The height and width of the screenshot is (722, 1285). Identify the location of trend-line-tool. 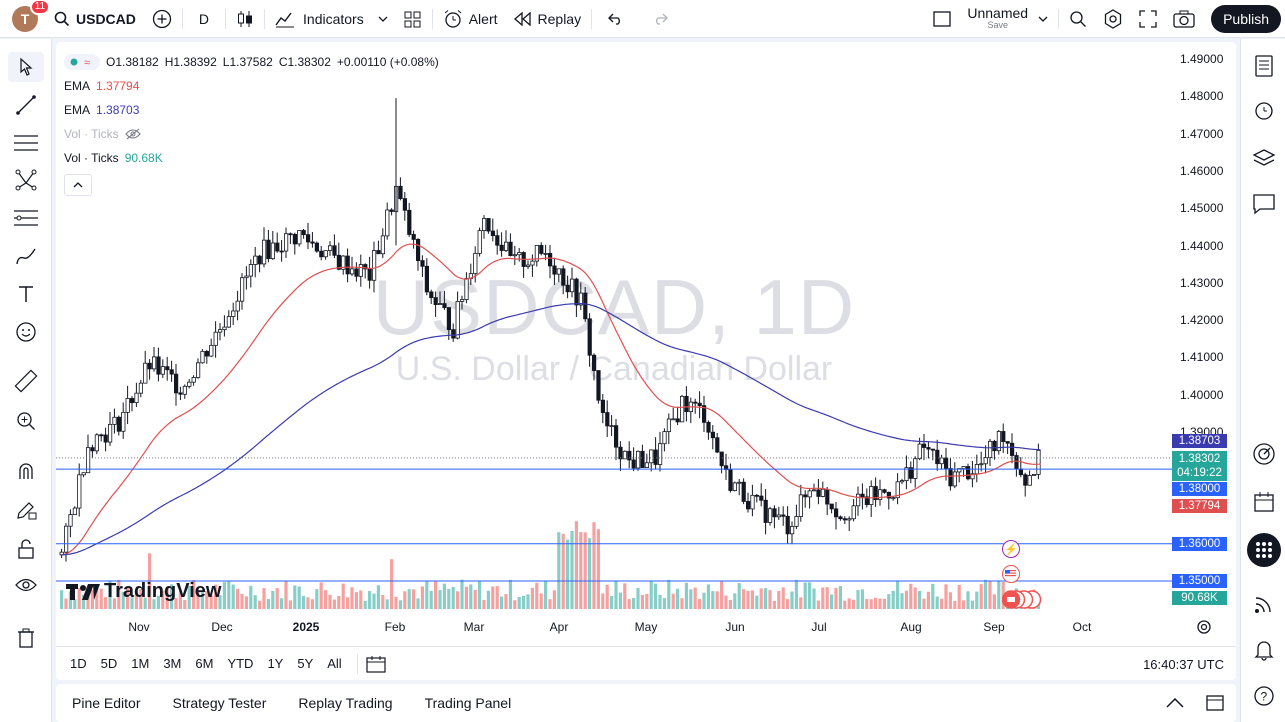
(26, 105).